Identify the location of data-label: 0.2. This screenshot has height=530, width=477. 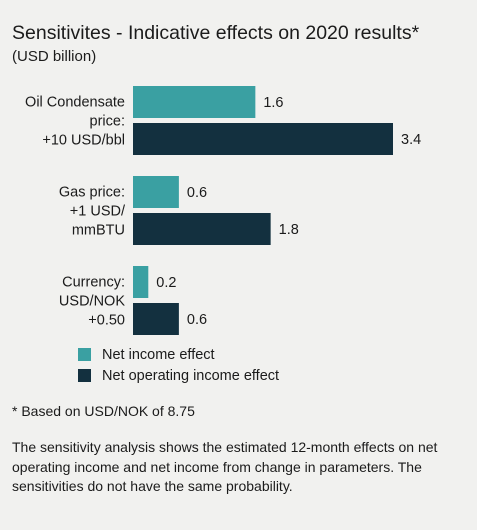
(166, 283).